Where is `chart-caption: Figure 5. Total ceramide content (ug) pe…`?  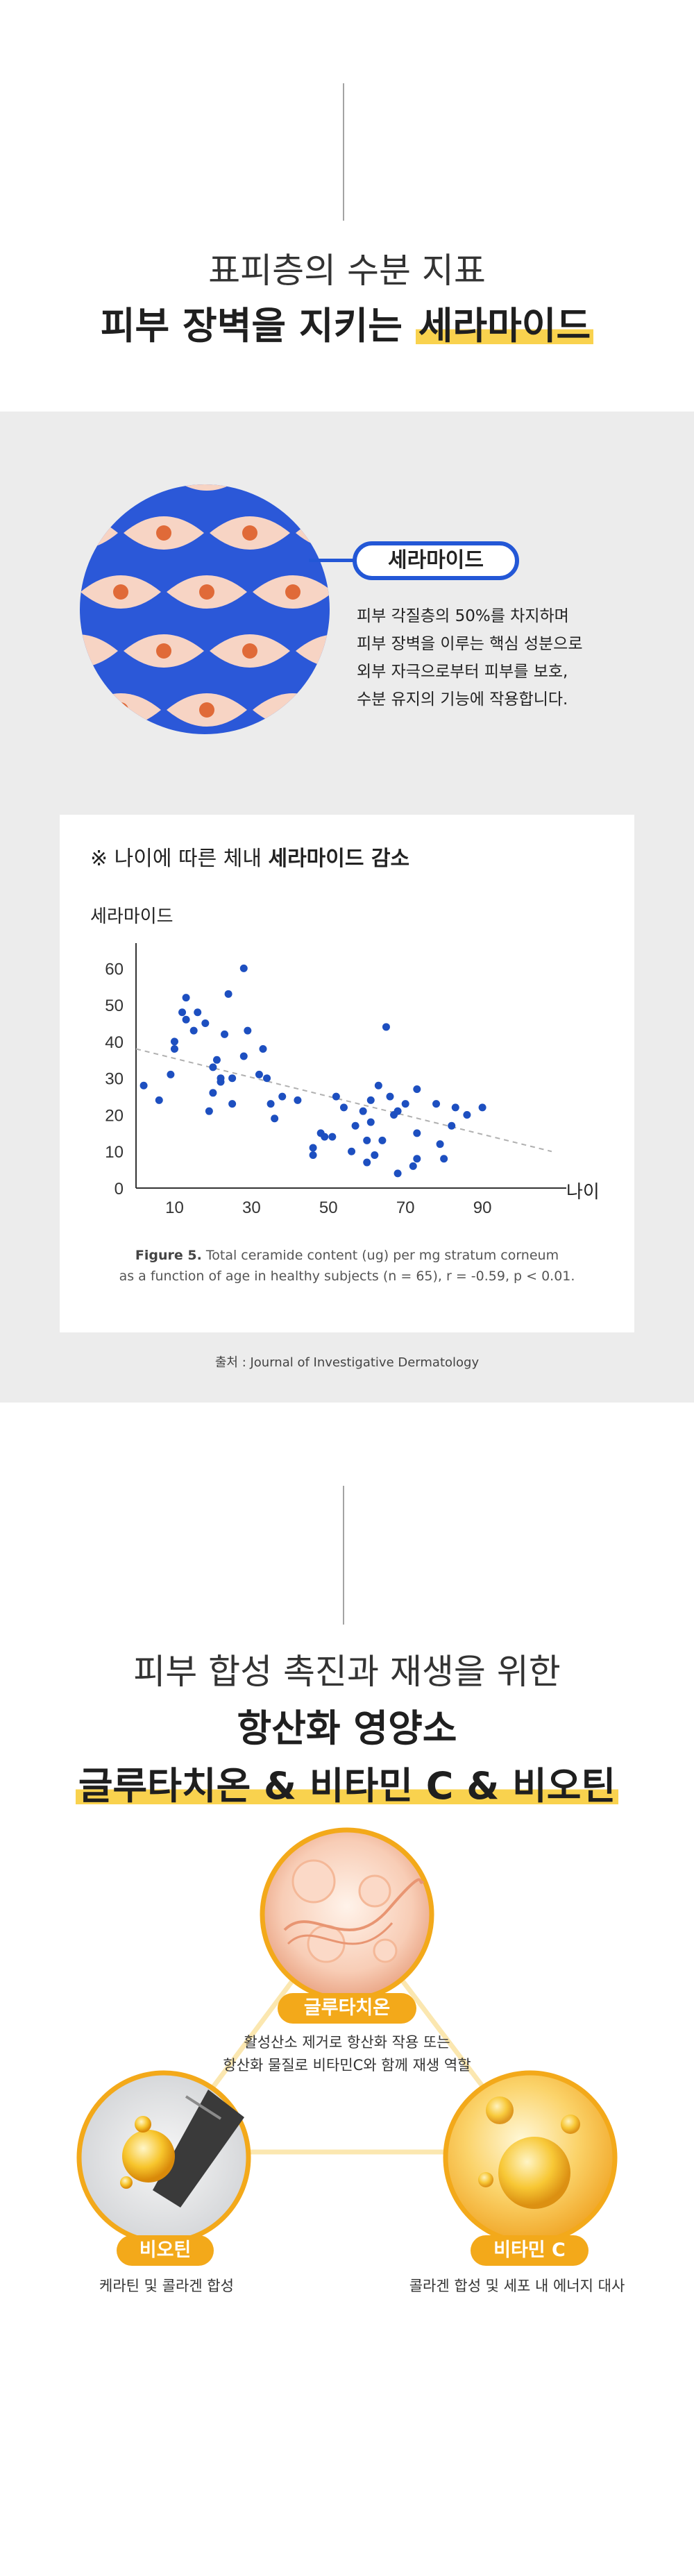 chart-caption: Figure 5. Total ceramide content (ug) pe… is located at coordinates (347, 1266).